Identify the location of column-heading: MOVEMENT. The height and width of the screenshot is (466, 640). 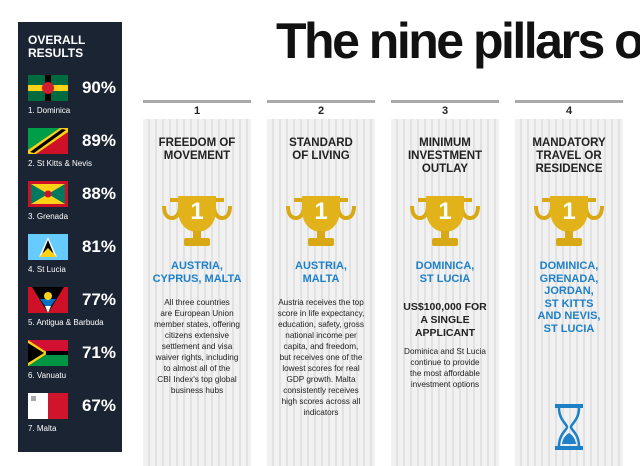
(197, 156).